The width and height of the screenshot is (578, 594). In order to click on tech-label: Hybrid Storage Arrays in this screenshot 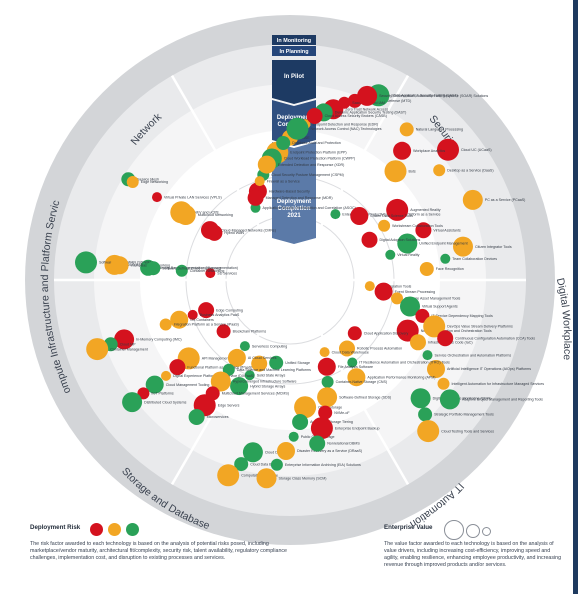, I will do `click(267, 386)`.